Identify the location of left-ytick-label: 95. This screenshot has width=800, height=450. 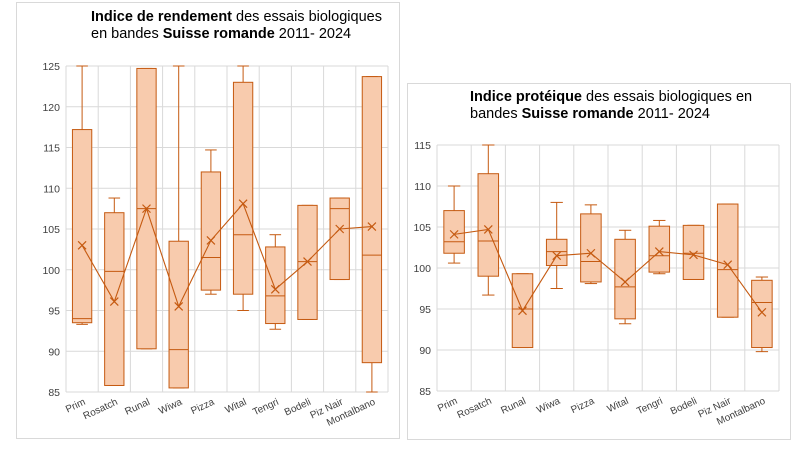
(54, 312).